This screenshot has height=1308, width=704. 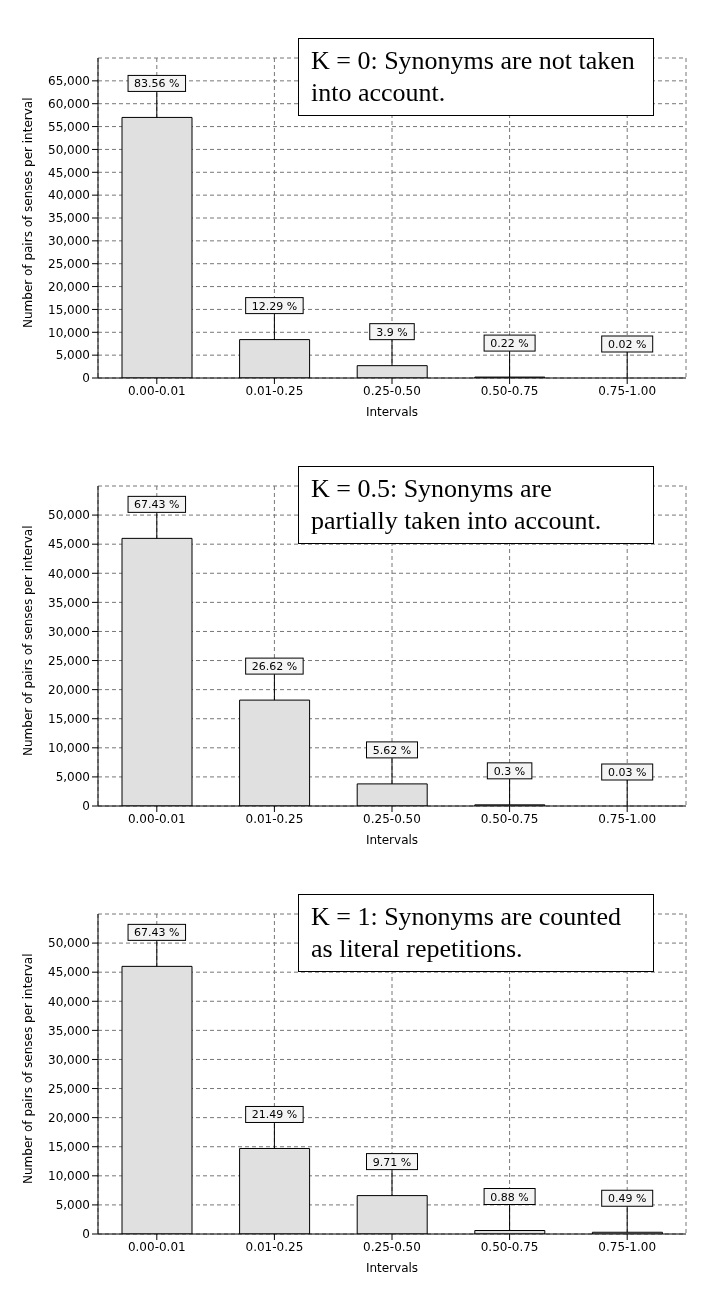 What do you see at coordinates (274, 1115) in the screenshot?
I see `annotation: 21.49 %` at bounding box center [274, 1115].